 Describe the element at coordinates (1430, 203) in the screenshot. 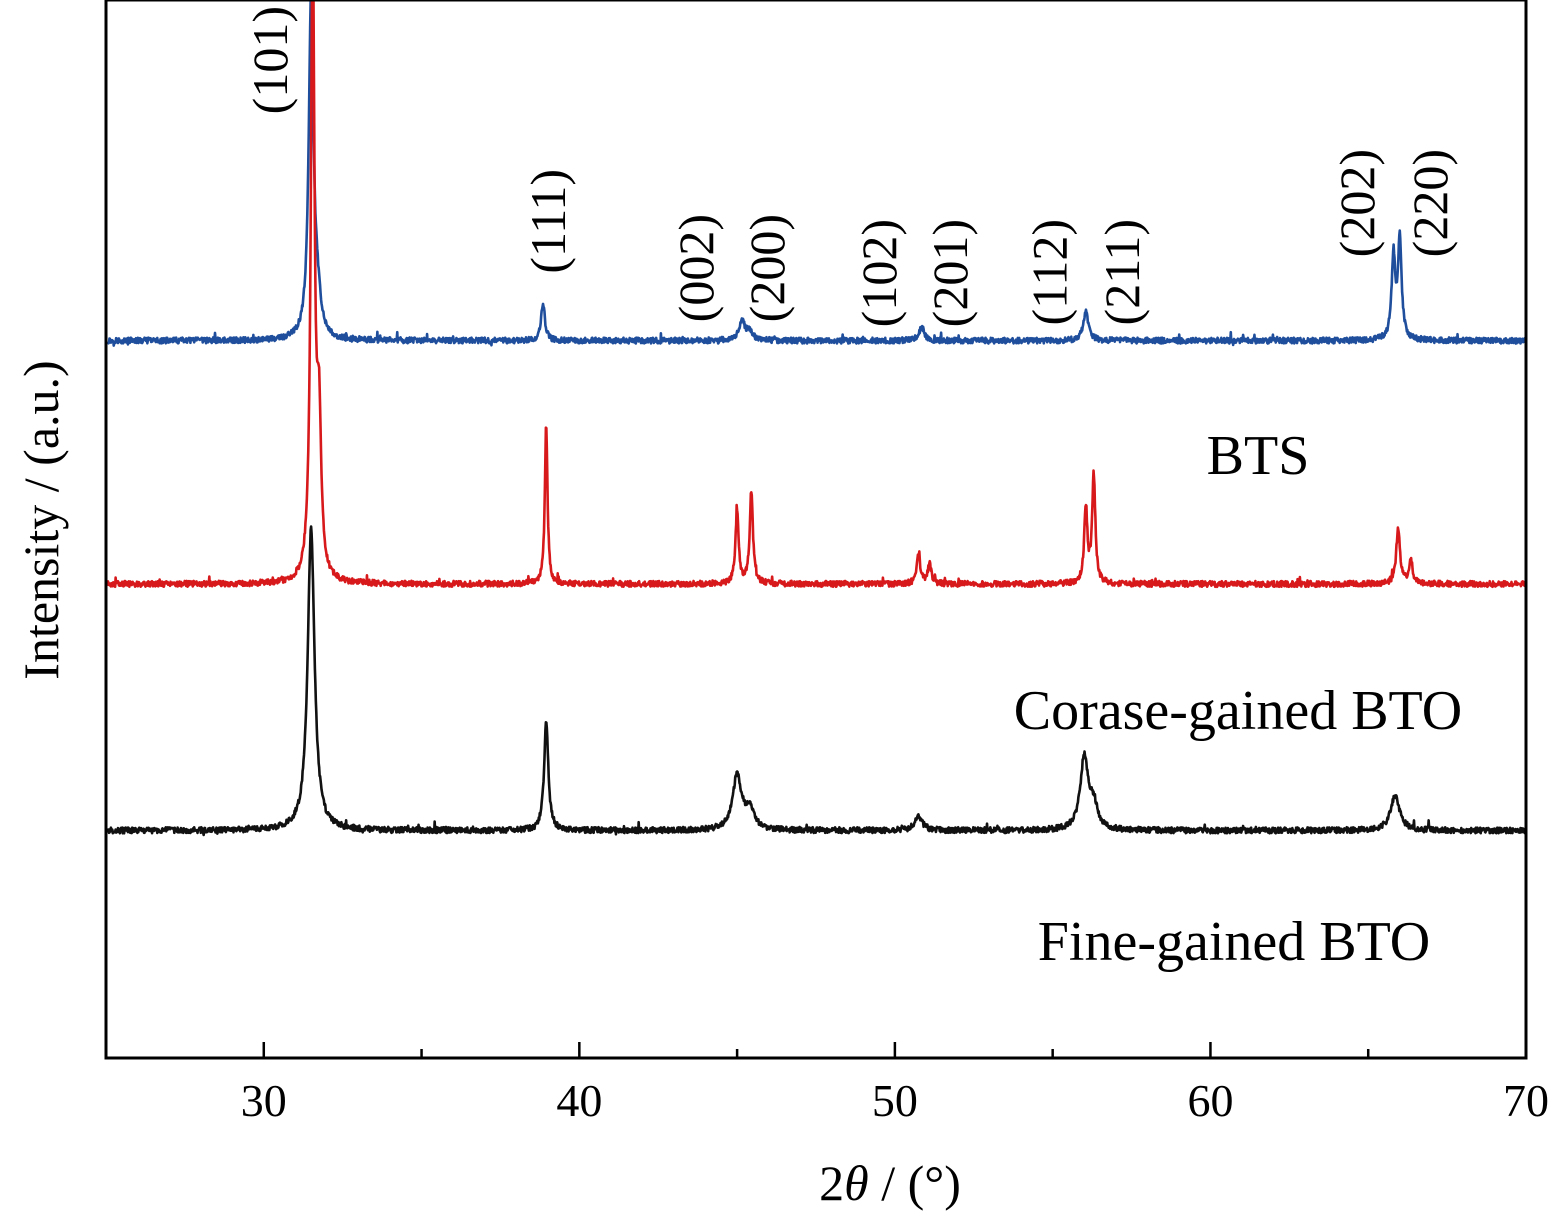

I see `peak-label-9: (220)` at that location.